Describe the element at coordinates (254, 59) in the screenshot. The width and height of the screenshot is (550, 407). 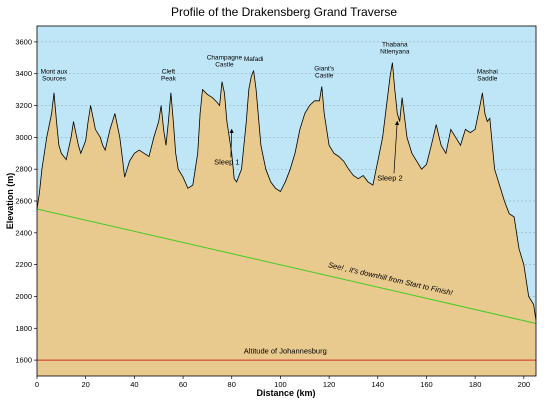
I see `peak-label: Mafadi` at that location.